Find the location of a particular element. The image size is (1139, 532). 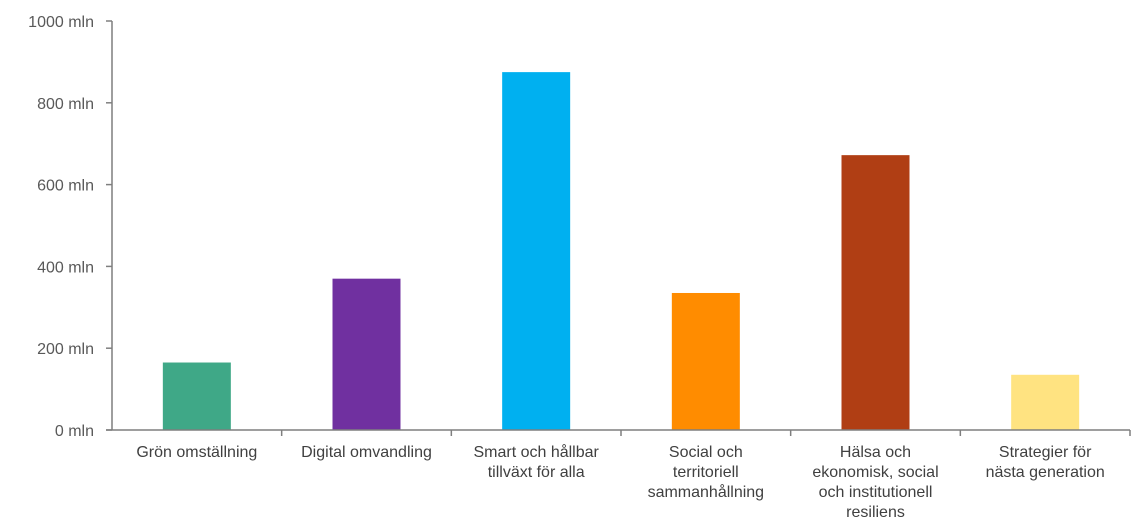

x-category-label-line: territoriell is located at coordinates (706, 472).